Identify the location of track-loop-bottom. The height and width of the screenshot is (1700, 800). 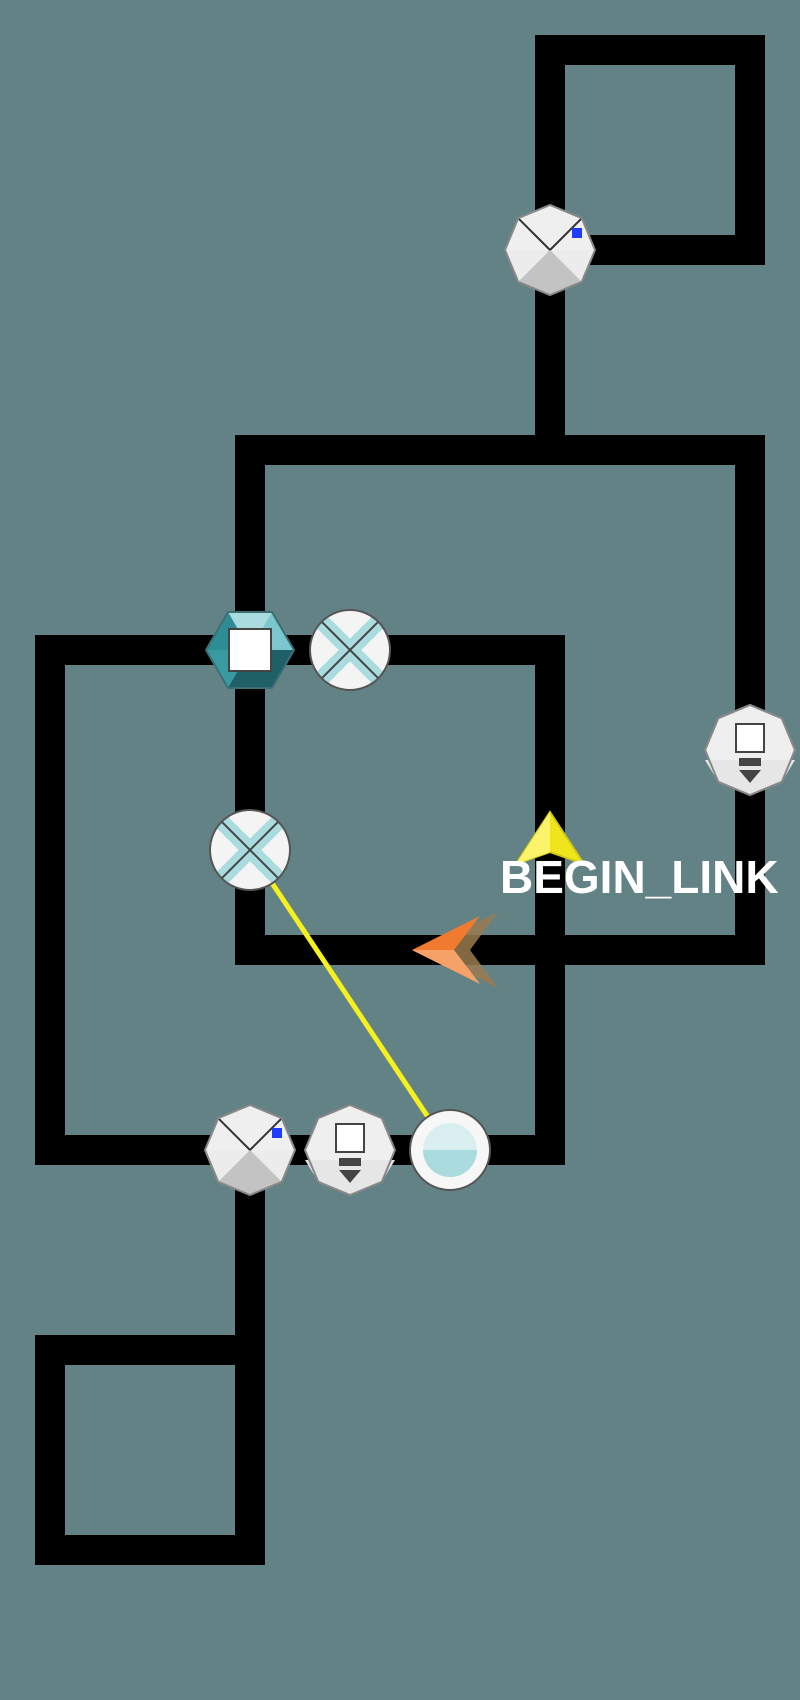
(150, 1450).